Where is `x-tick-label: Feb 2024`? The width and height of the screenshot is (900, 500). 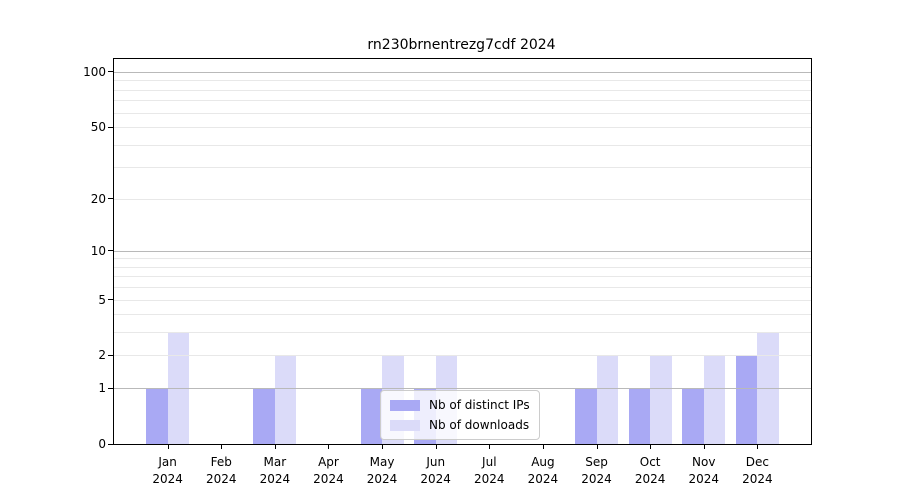
x-tick-label: Feb 2024 is located at coordinates (221, 471).